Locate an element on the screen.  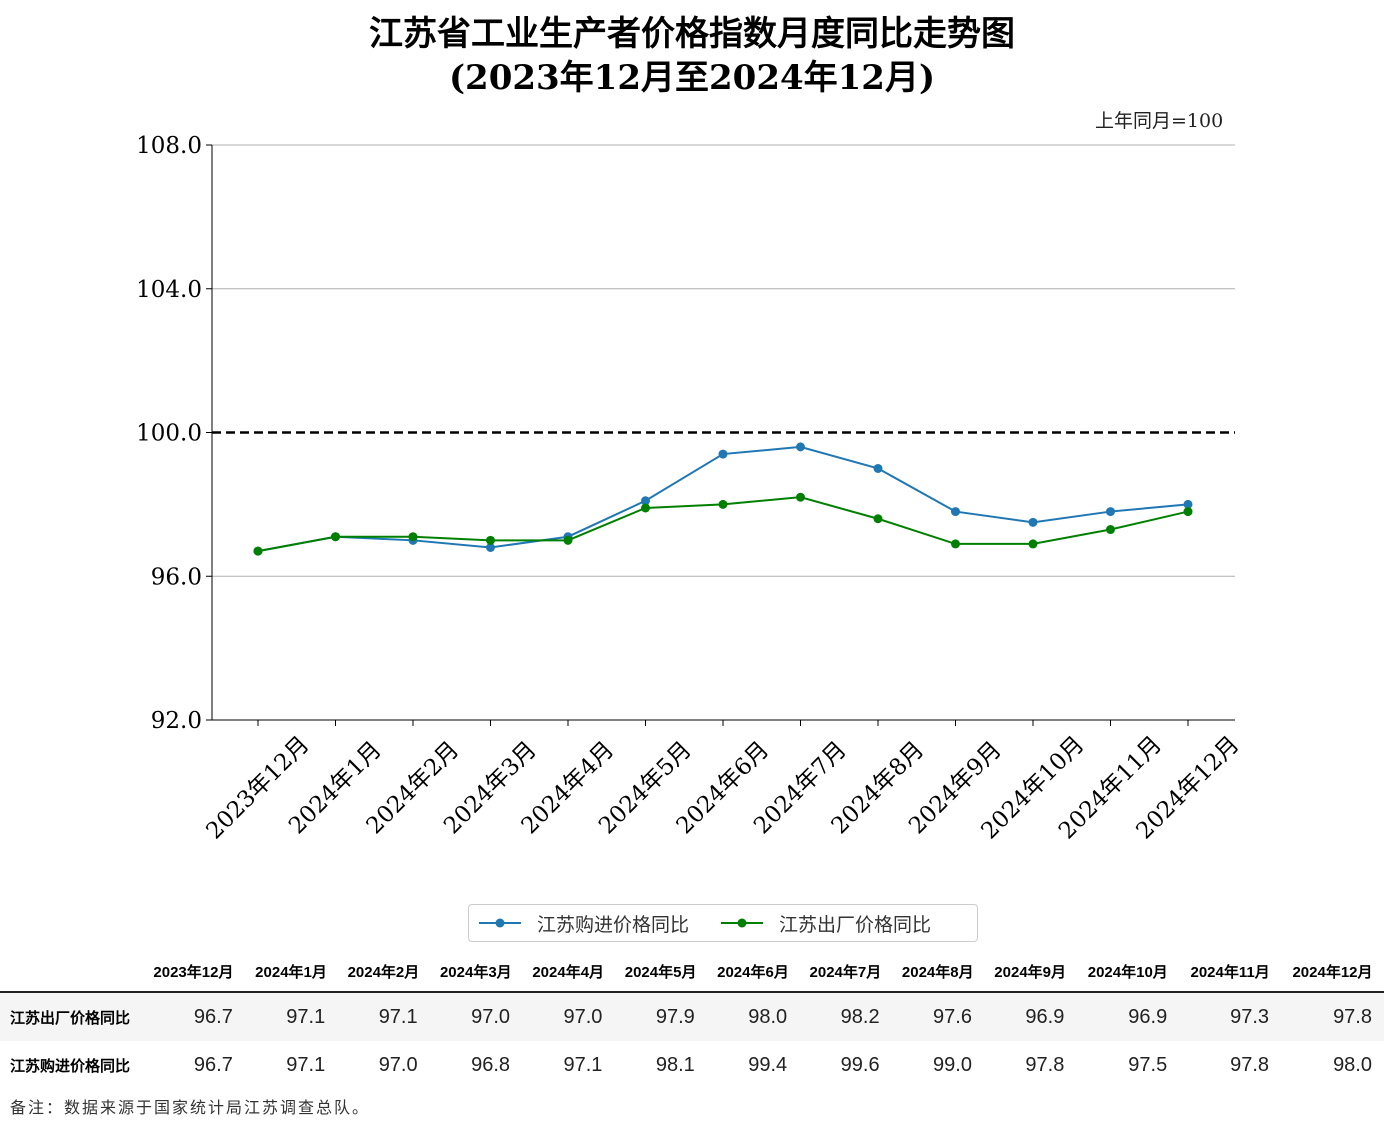
row-label: 江苏购进价格同比 is located at coordinates (70, 1066).